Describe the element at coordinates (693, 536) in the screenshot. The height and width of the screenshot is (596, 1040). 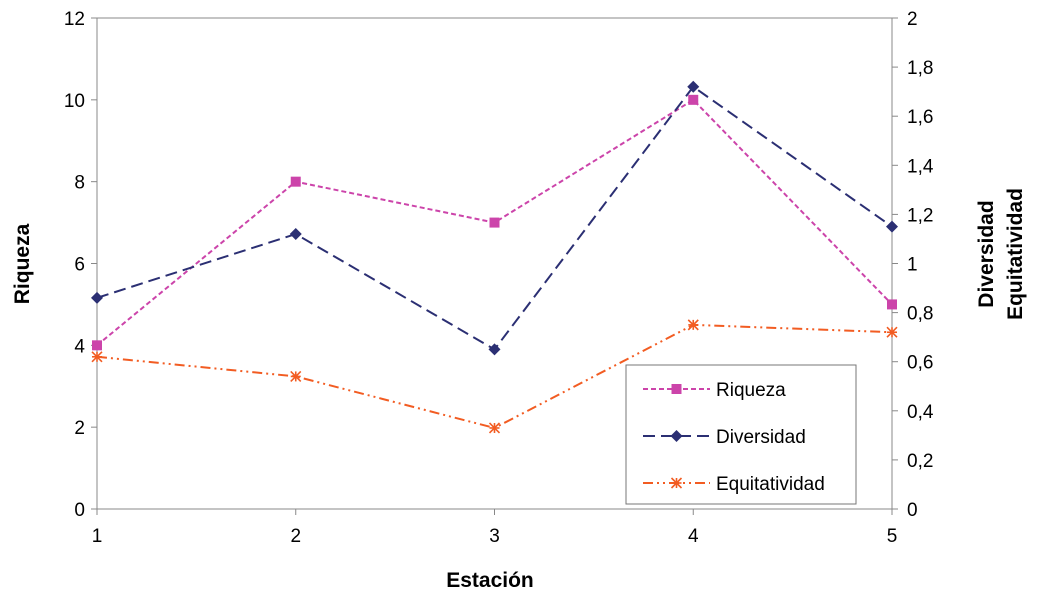
I see `x-tick-label: 4` at that location.